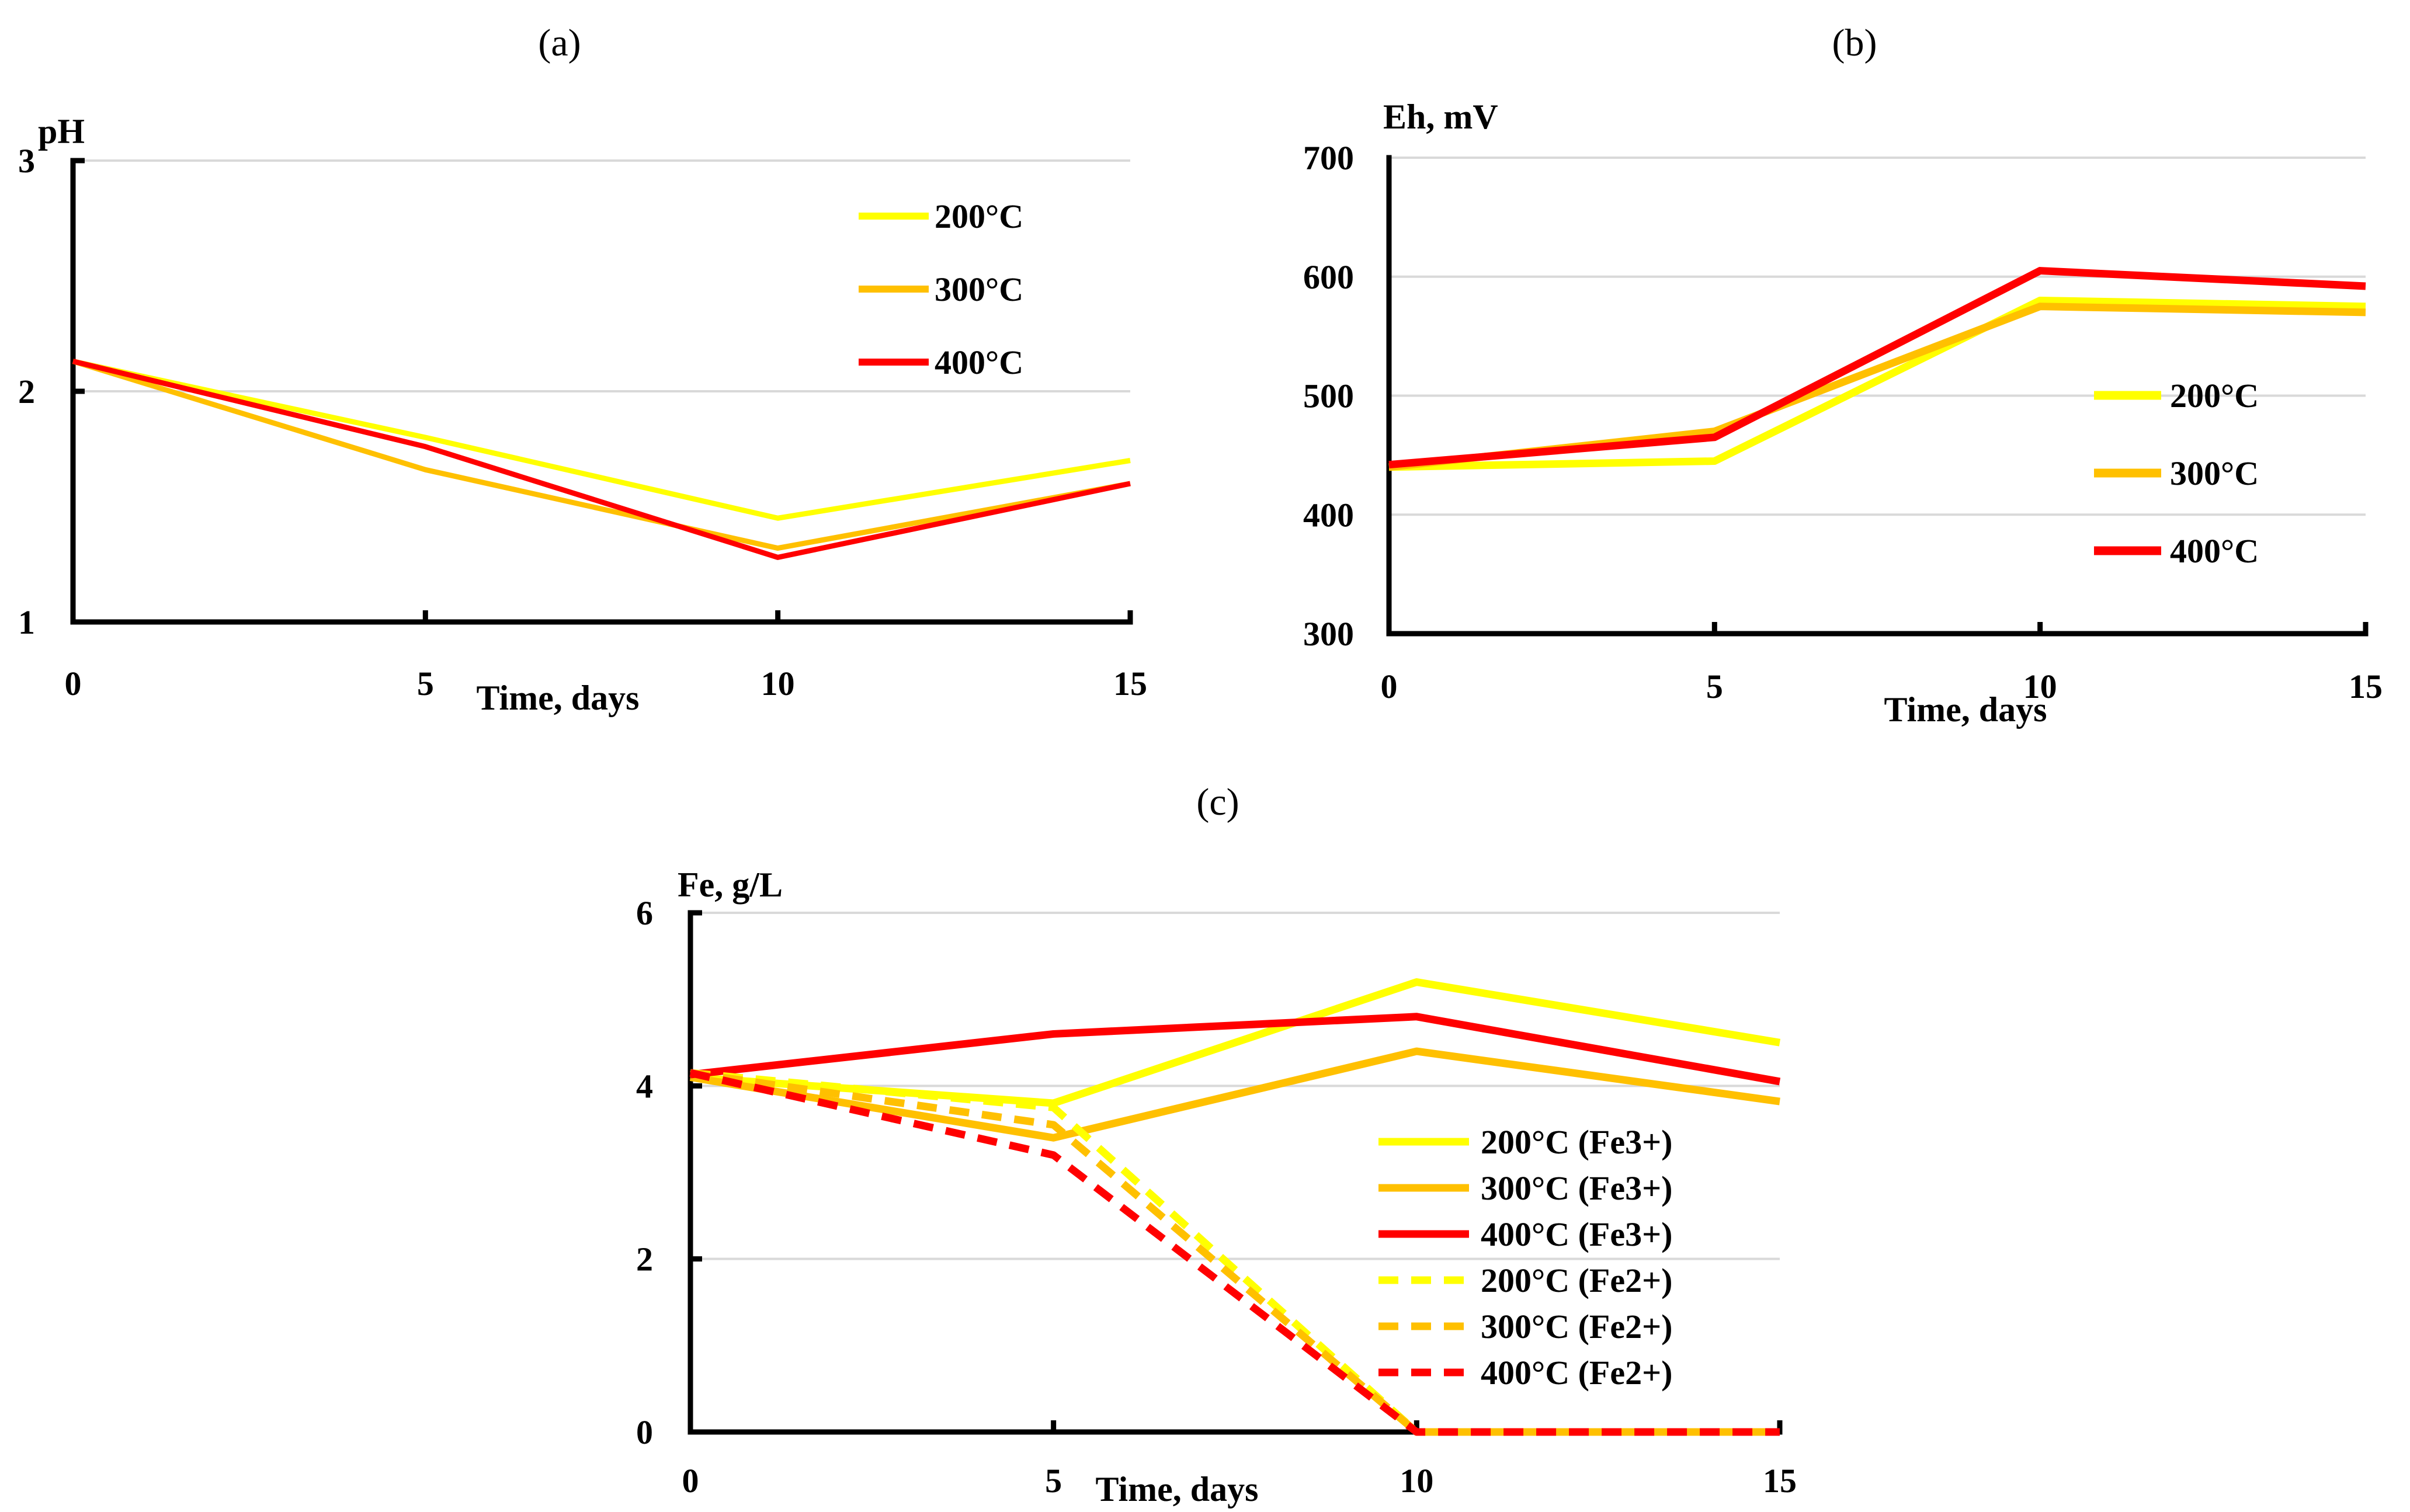 The image size is (2410, 1512). What do you see at coordinates (1328, 634) in the screenshot?
I see `y-tick-label: 300` at bounding box center [1328, 634].